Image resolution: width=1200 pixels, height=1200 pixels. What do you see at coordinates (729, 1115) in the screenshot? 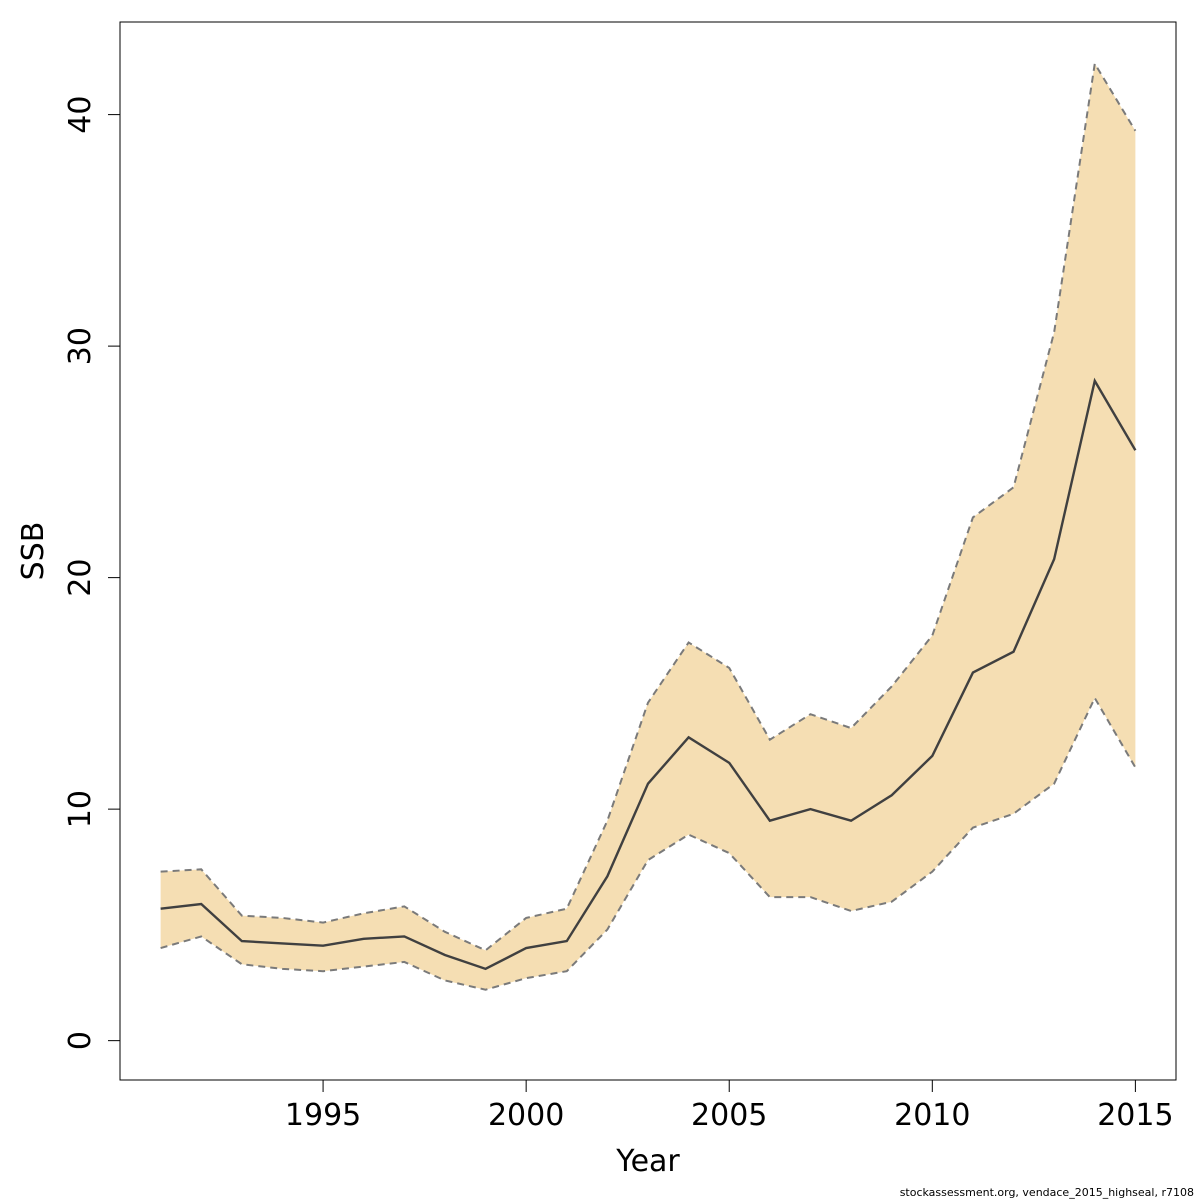
I see `x-tick-label: 2005` at bounding box center [729, 1115].